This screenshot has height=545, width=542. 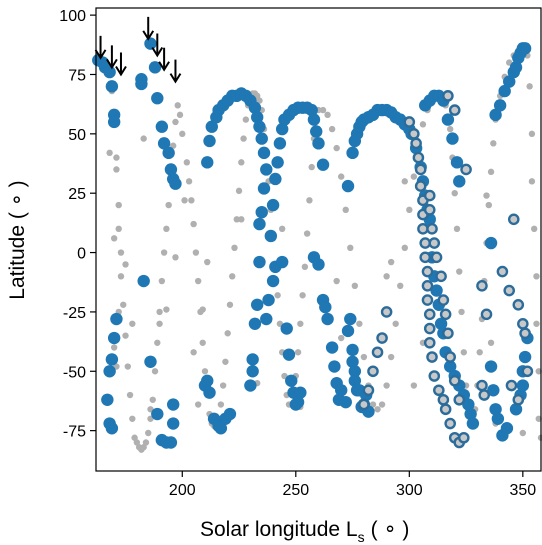 I want to click on x-axis-label-text: Solar longitude L, so click(x=279, y=529).